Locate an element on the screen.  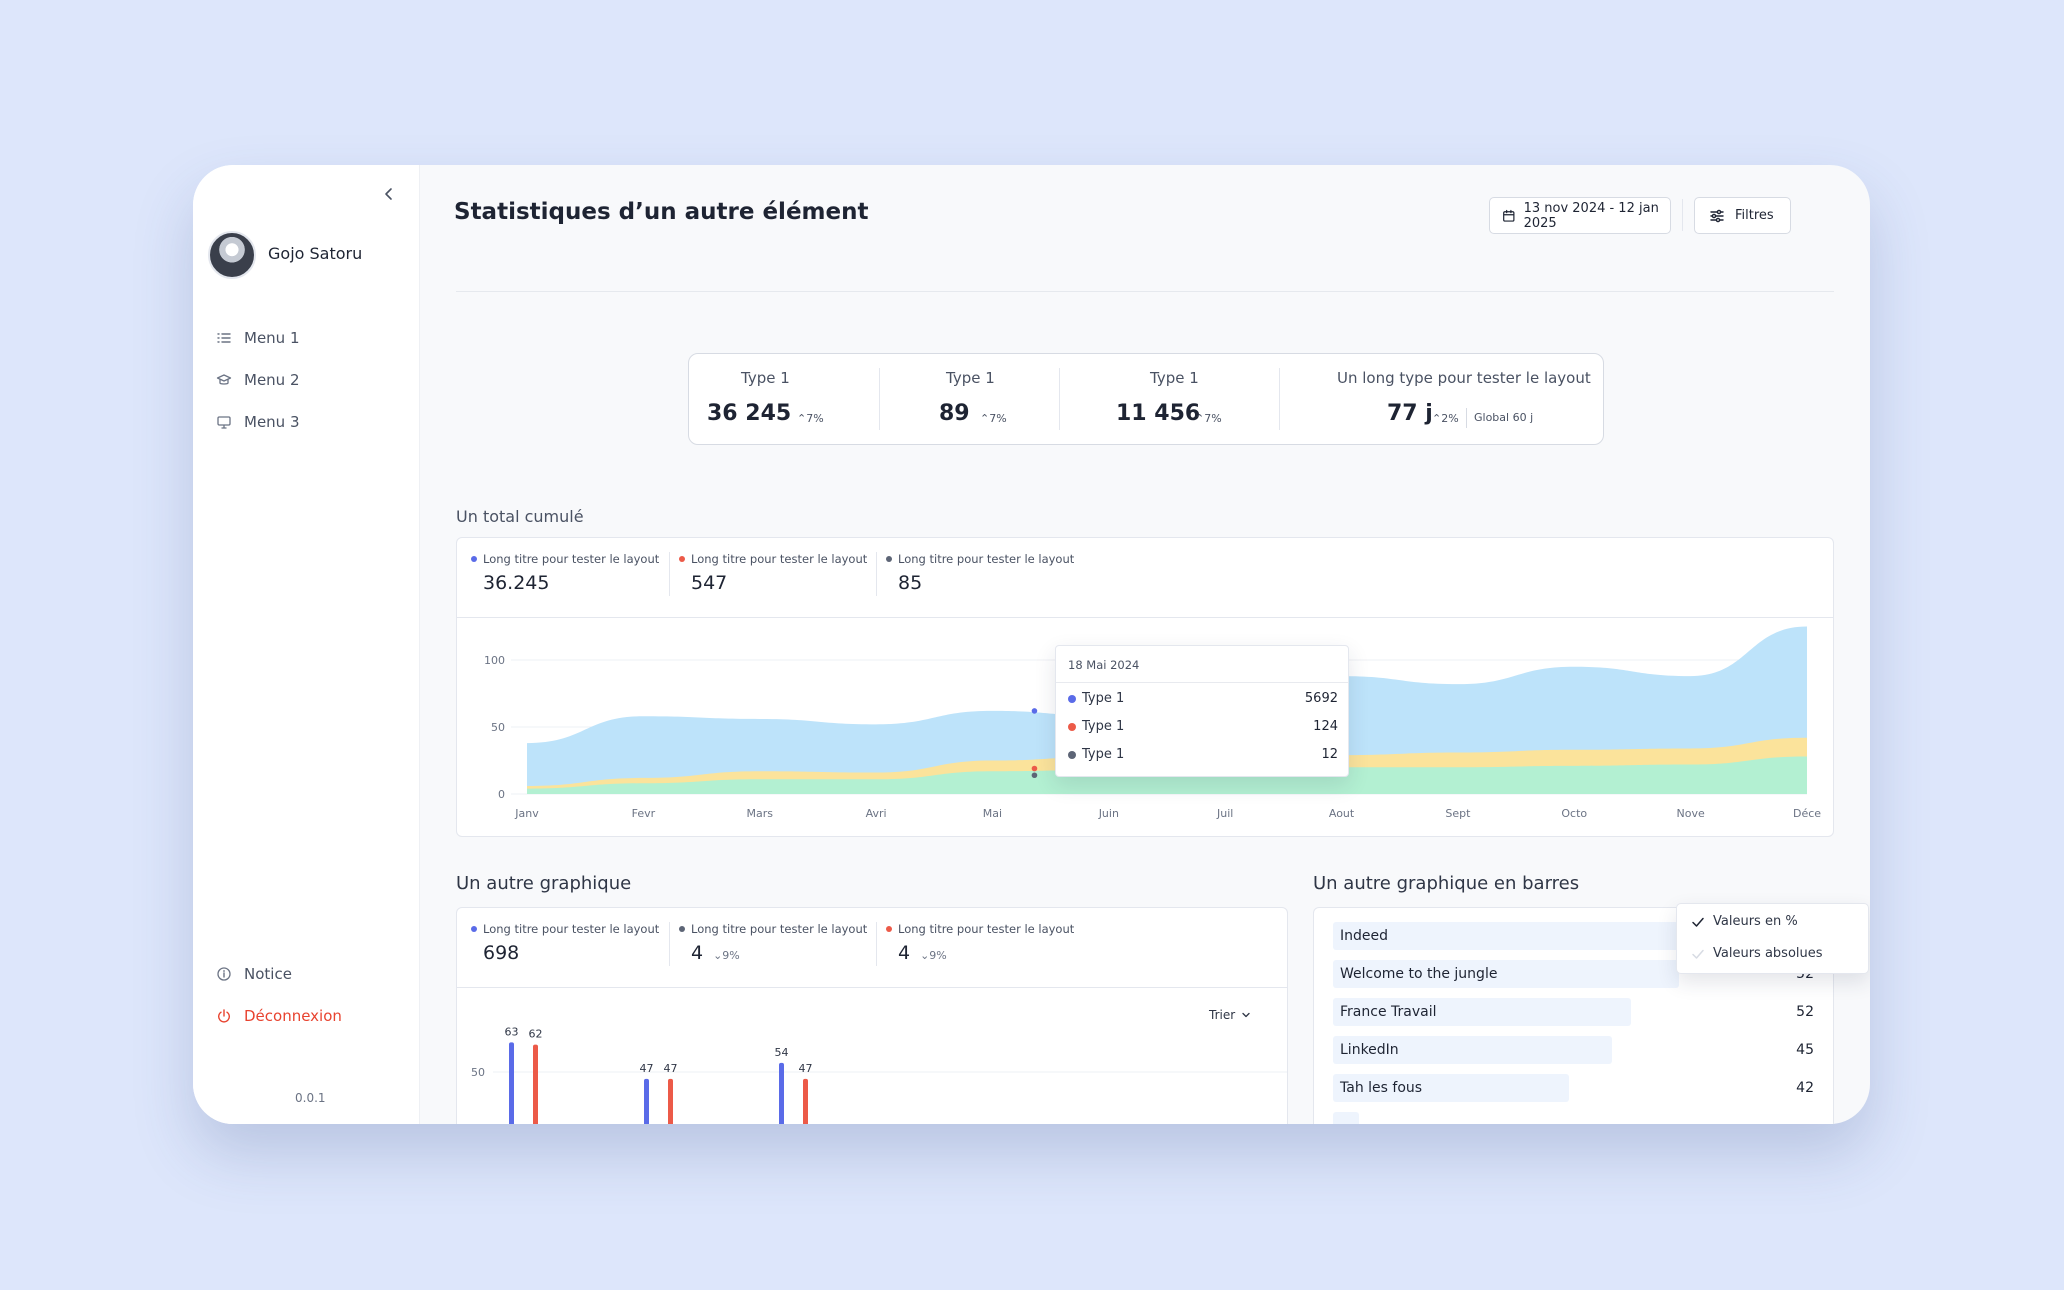
user-name: Gojo Satoru is located at coordinates (315, 253).